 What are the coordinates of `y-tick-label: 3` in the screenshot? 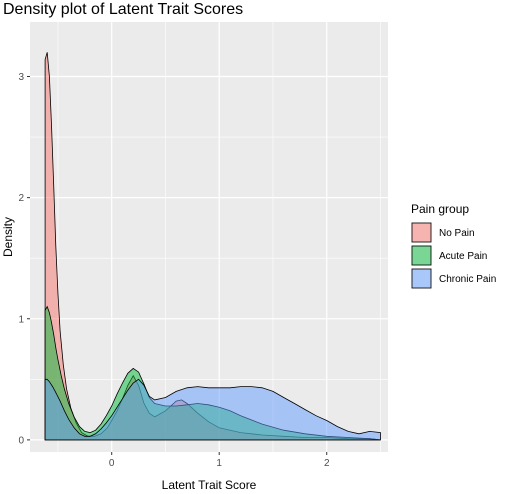 It's located at (21, 77).